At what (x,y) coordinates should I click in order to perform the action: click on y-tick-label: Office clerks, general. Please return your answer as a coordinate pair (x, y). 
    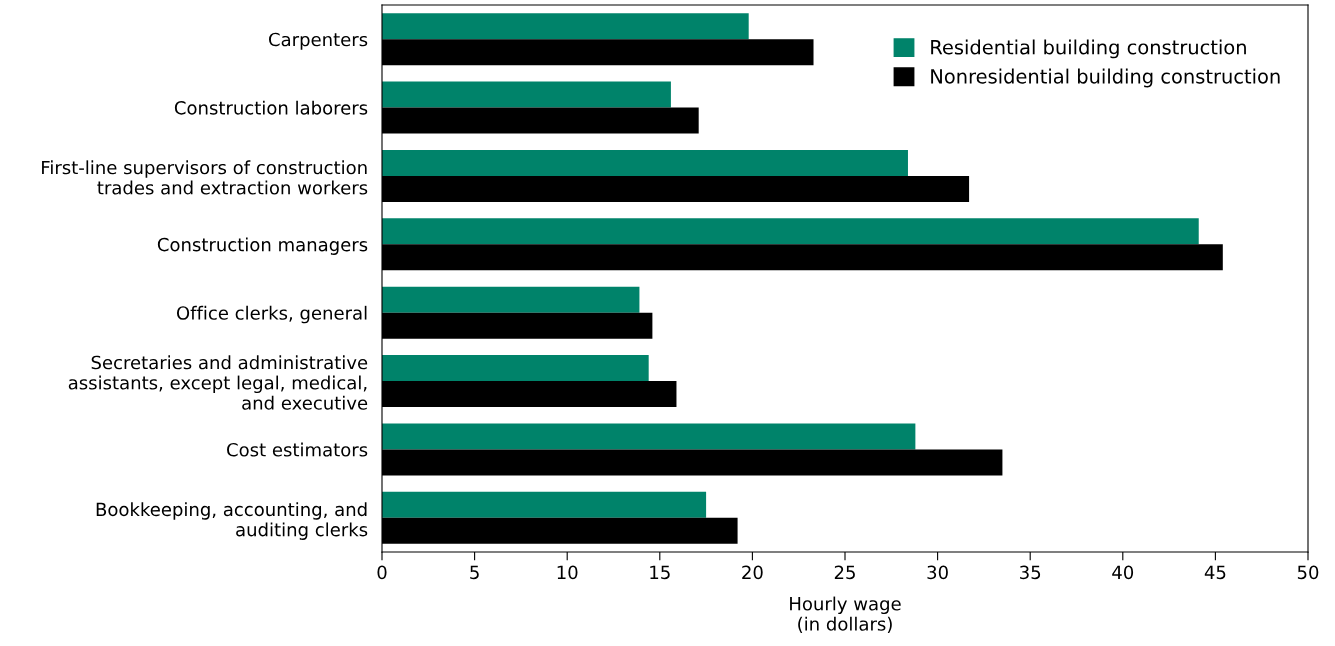
    Looking at the image, I should click on (271, 314).